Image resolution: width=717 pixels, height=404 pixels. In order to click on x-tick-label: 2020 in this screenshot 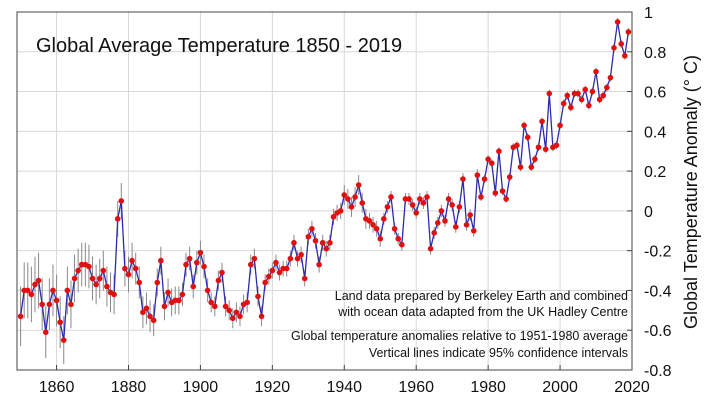, I will do `click(632, 387)`.